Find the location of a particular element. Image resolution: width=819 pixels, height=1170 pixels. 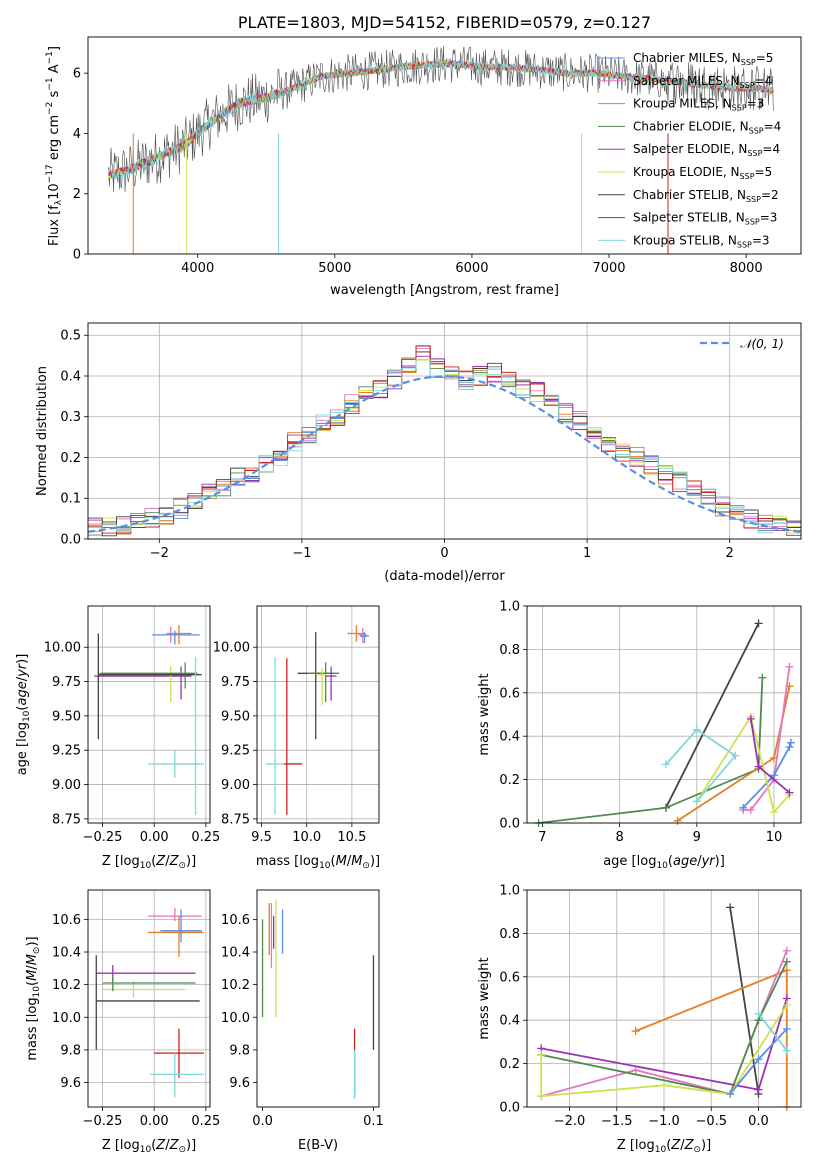

y-tick-label: 9.75 is located at coordinates (235, 682).